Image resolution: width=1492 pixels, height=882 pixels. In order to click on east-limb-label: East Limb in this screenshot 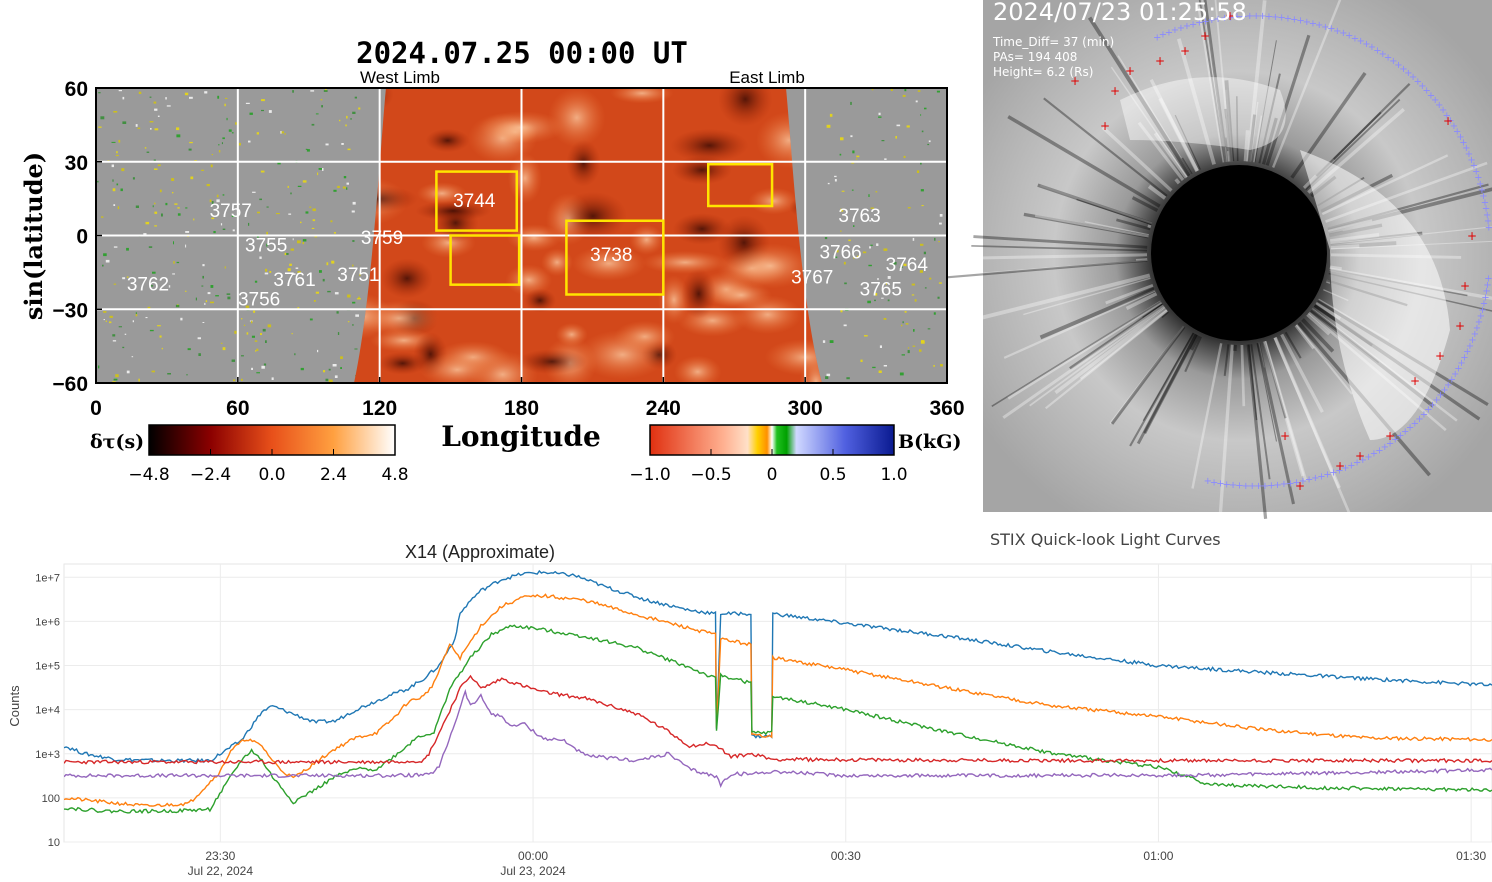, I will do `click(767, 77)`.